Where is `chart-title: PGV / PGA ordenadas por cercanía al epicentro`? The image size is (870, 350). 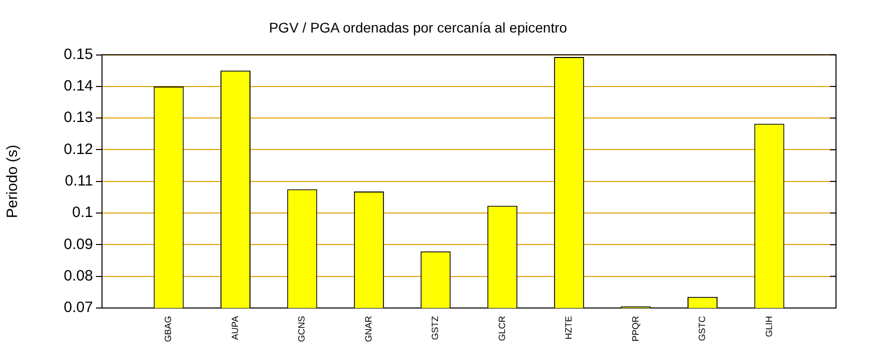
chart-title: PGV / PGA ordenadas por cercanía al epicentro is located at coordinates (418, 27).